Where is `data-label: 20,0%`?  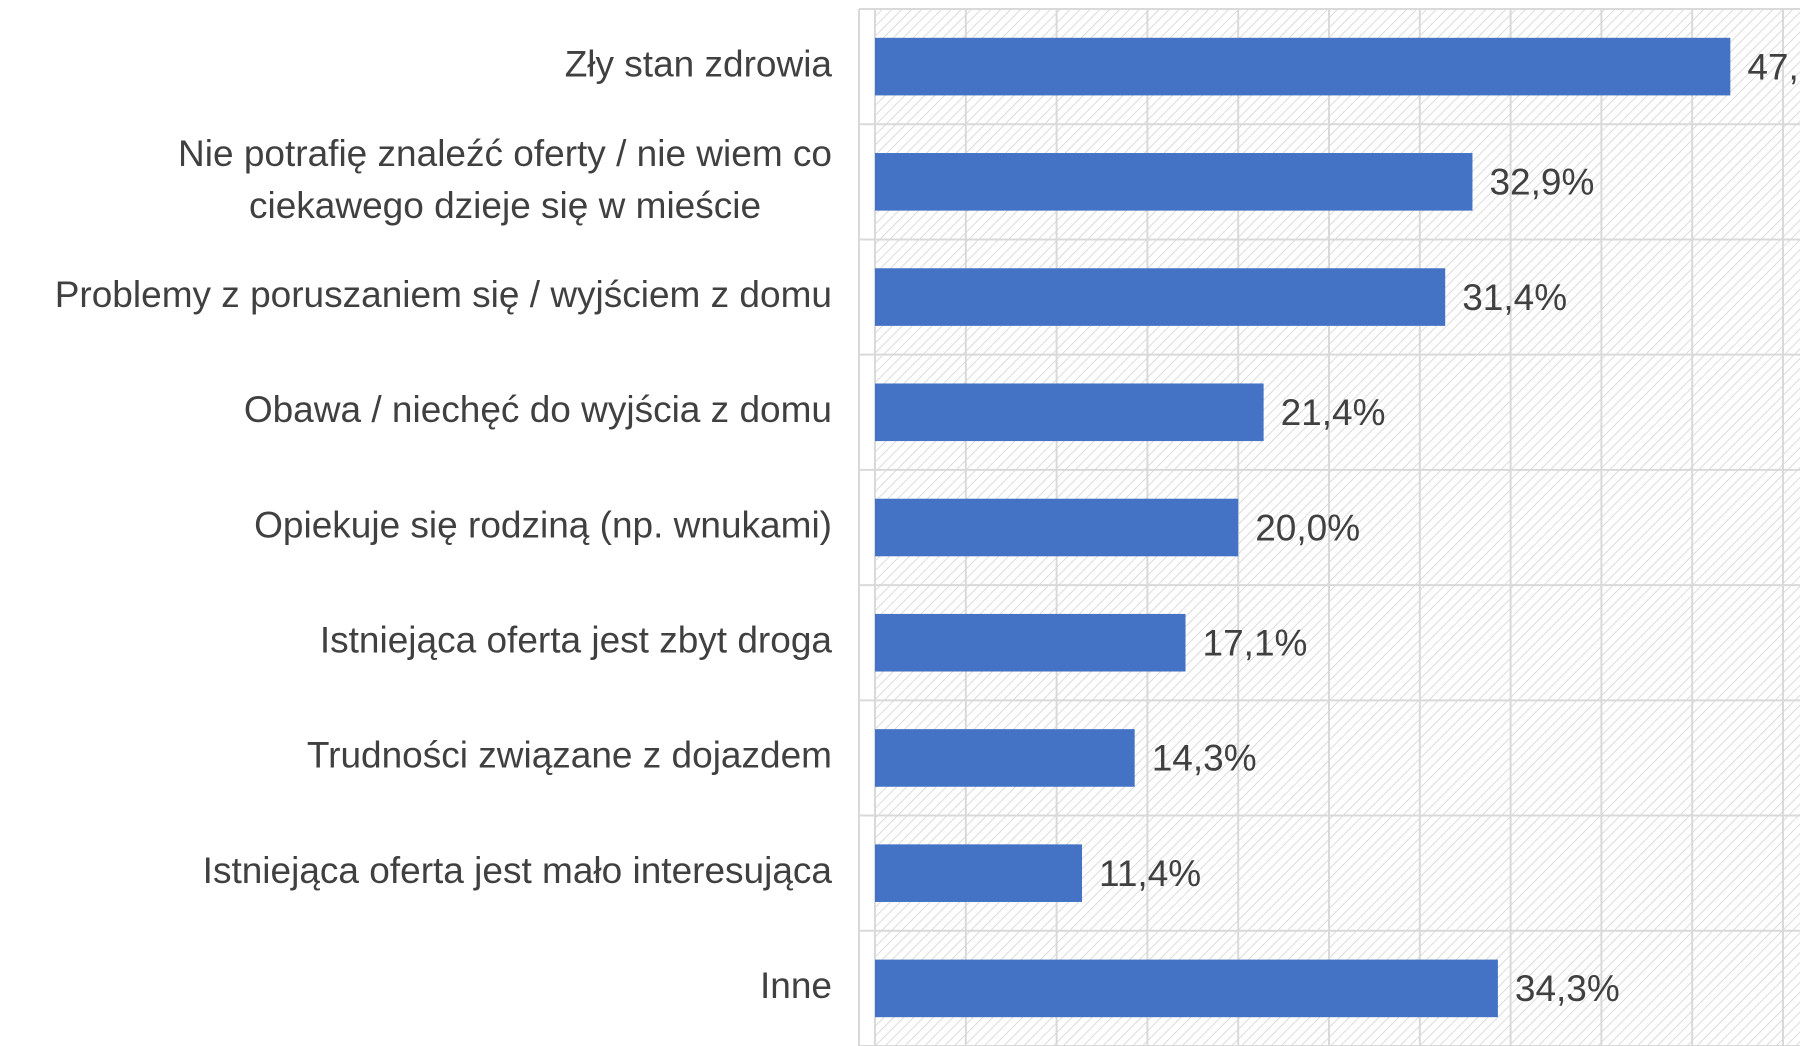 data-label: 20,0% is located at coordinates (1307, 527).